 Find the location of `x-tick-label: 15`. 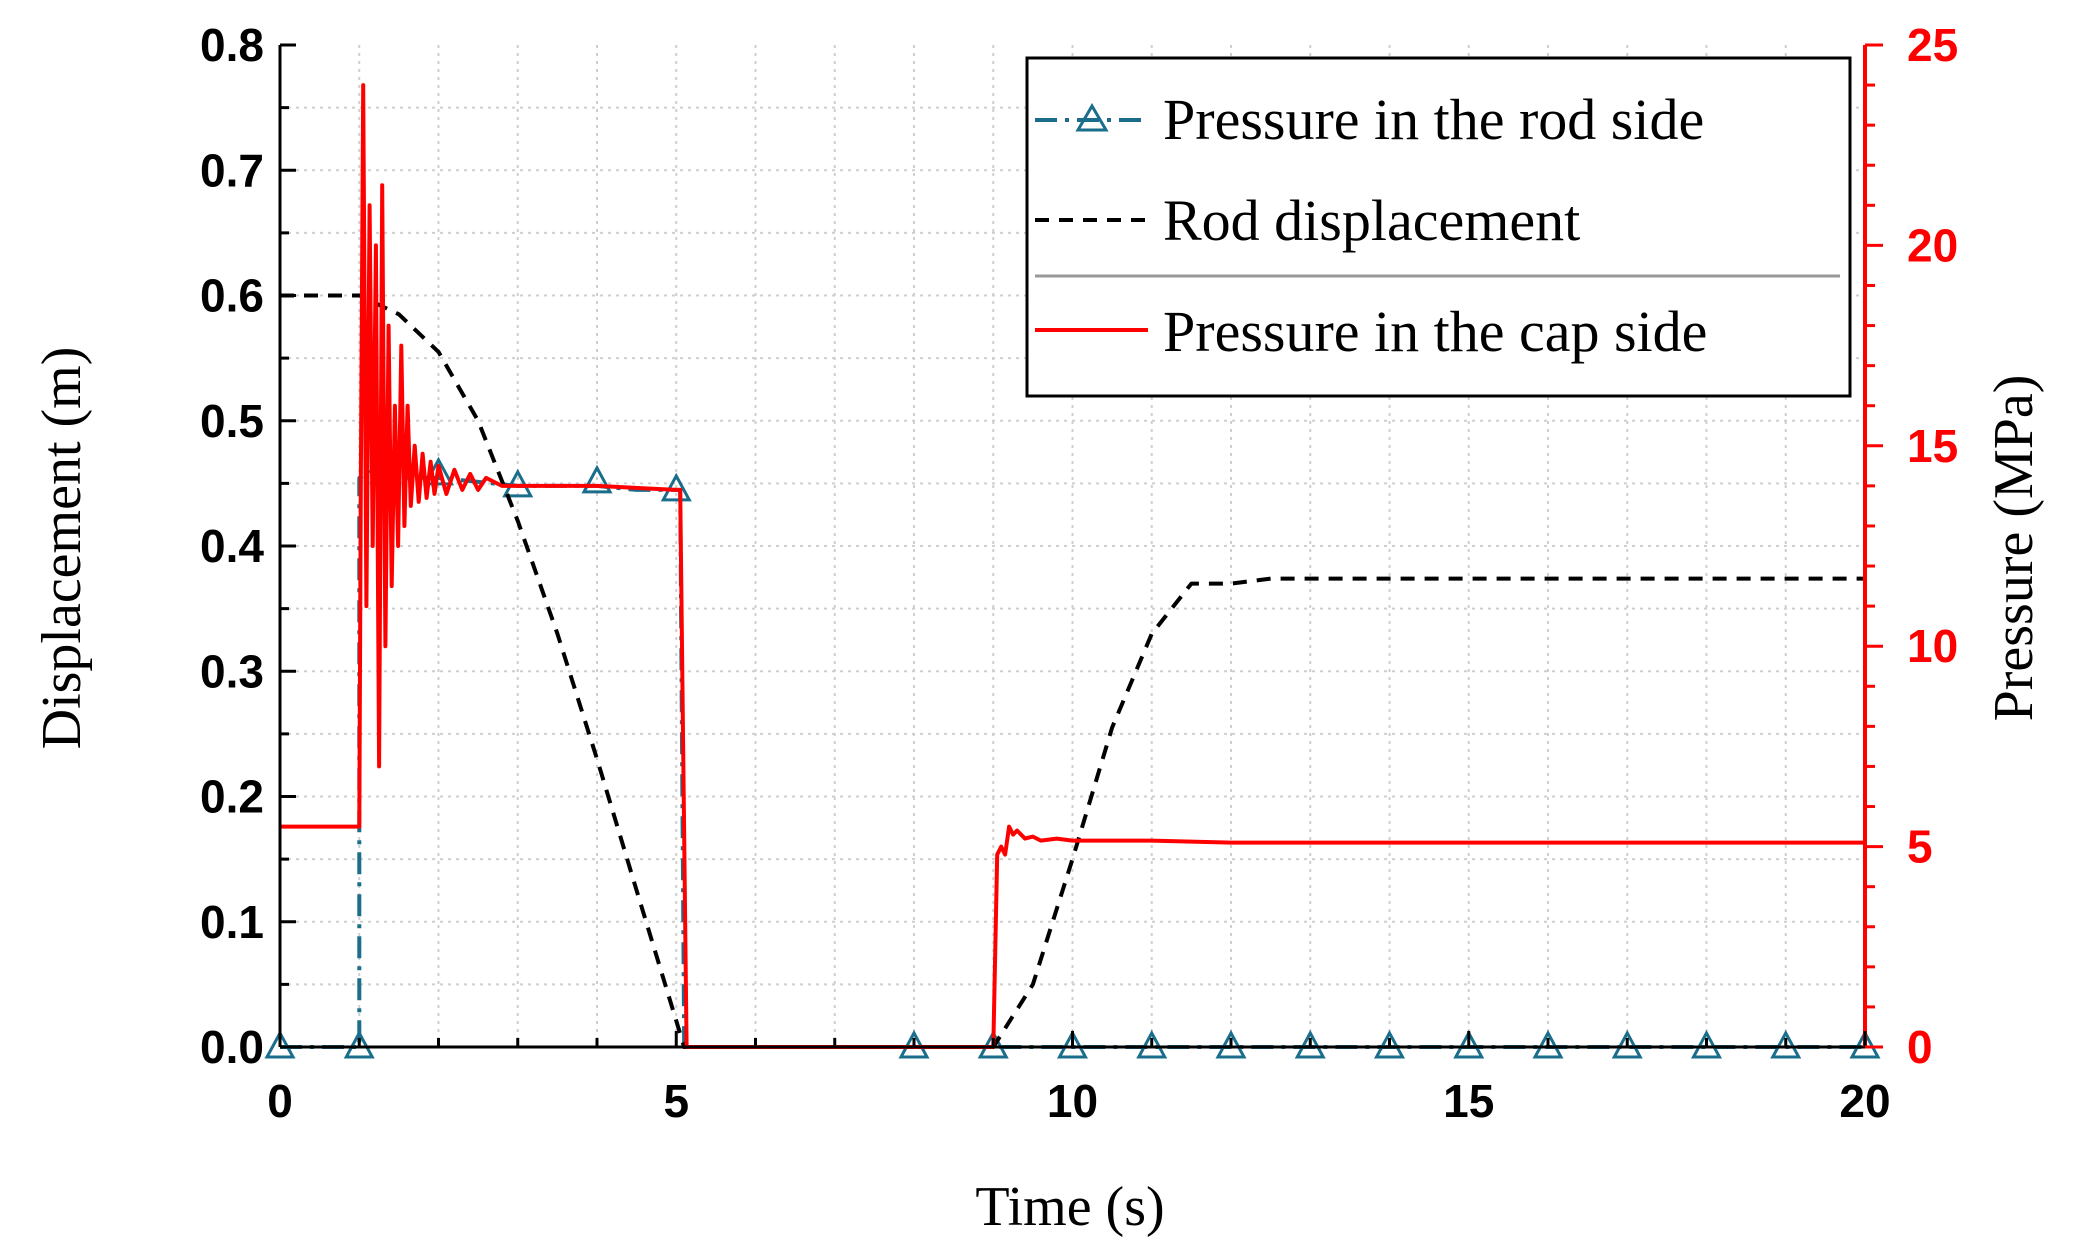

x-tick-label: 15 is located at coordinates (1468, 1101).